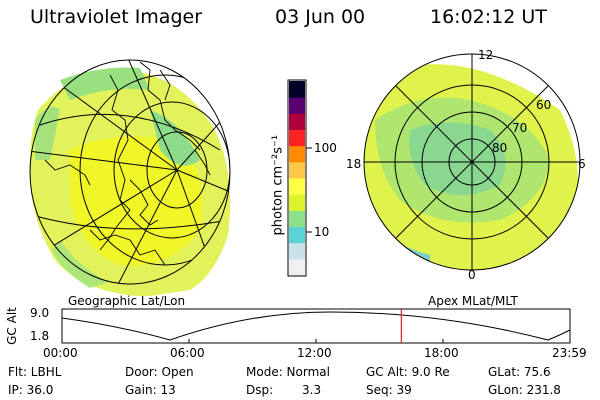  Describe the element at coordinates (35, 372) in the screenshot. I see `filter-value: Flt: LBHL` at that location.